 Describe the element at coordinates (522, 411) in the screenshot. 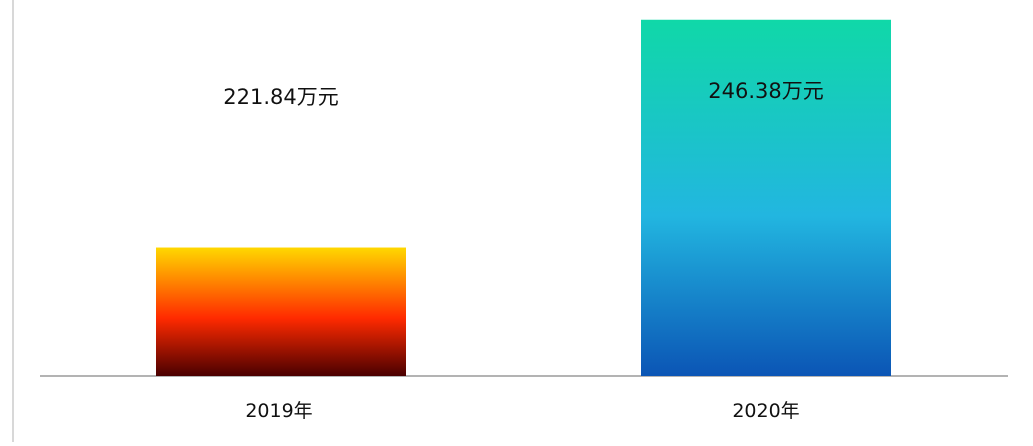

I see `x-tick-labels-layer: 2019年 2020年` at that location.